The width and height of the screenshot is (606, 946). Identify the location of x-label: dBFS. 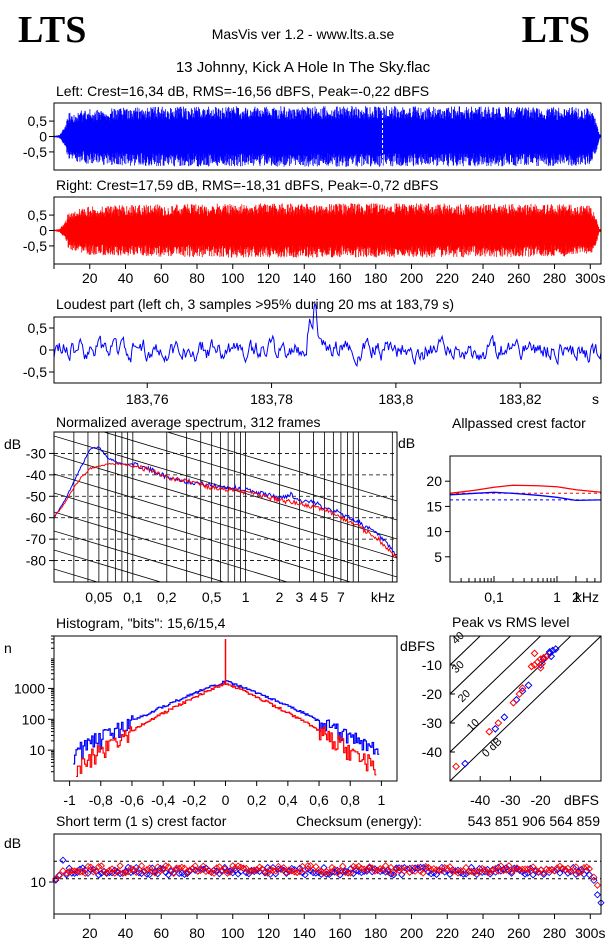
(581, 800).